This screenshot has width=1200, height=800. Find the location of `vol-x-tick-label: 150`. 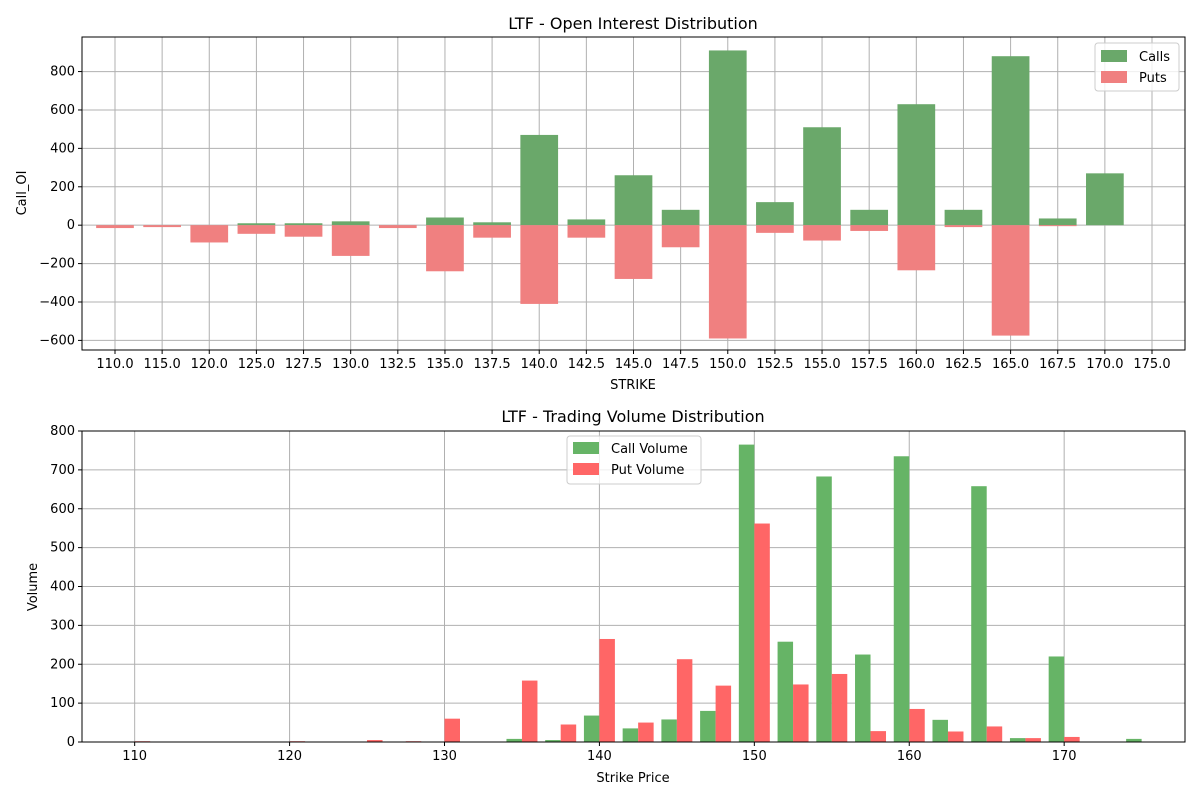

vol-x-tick-label: 150 is located at coordinates (754, 756).